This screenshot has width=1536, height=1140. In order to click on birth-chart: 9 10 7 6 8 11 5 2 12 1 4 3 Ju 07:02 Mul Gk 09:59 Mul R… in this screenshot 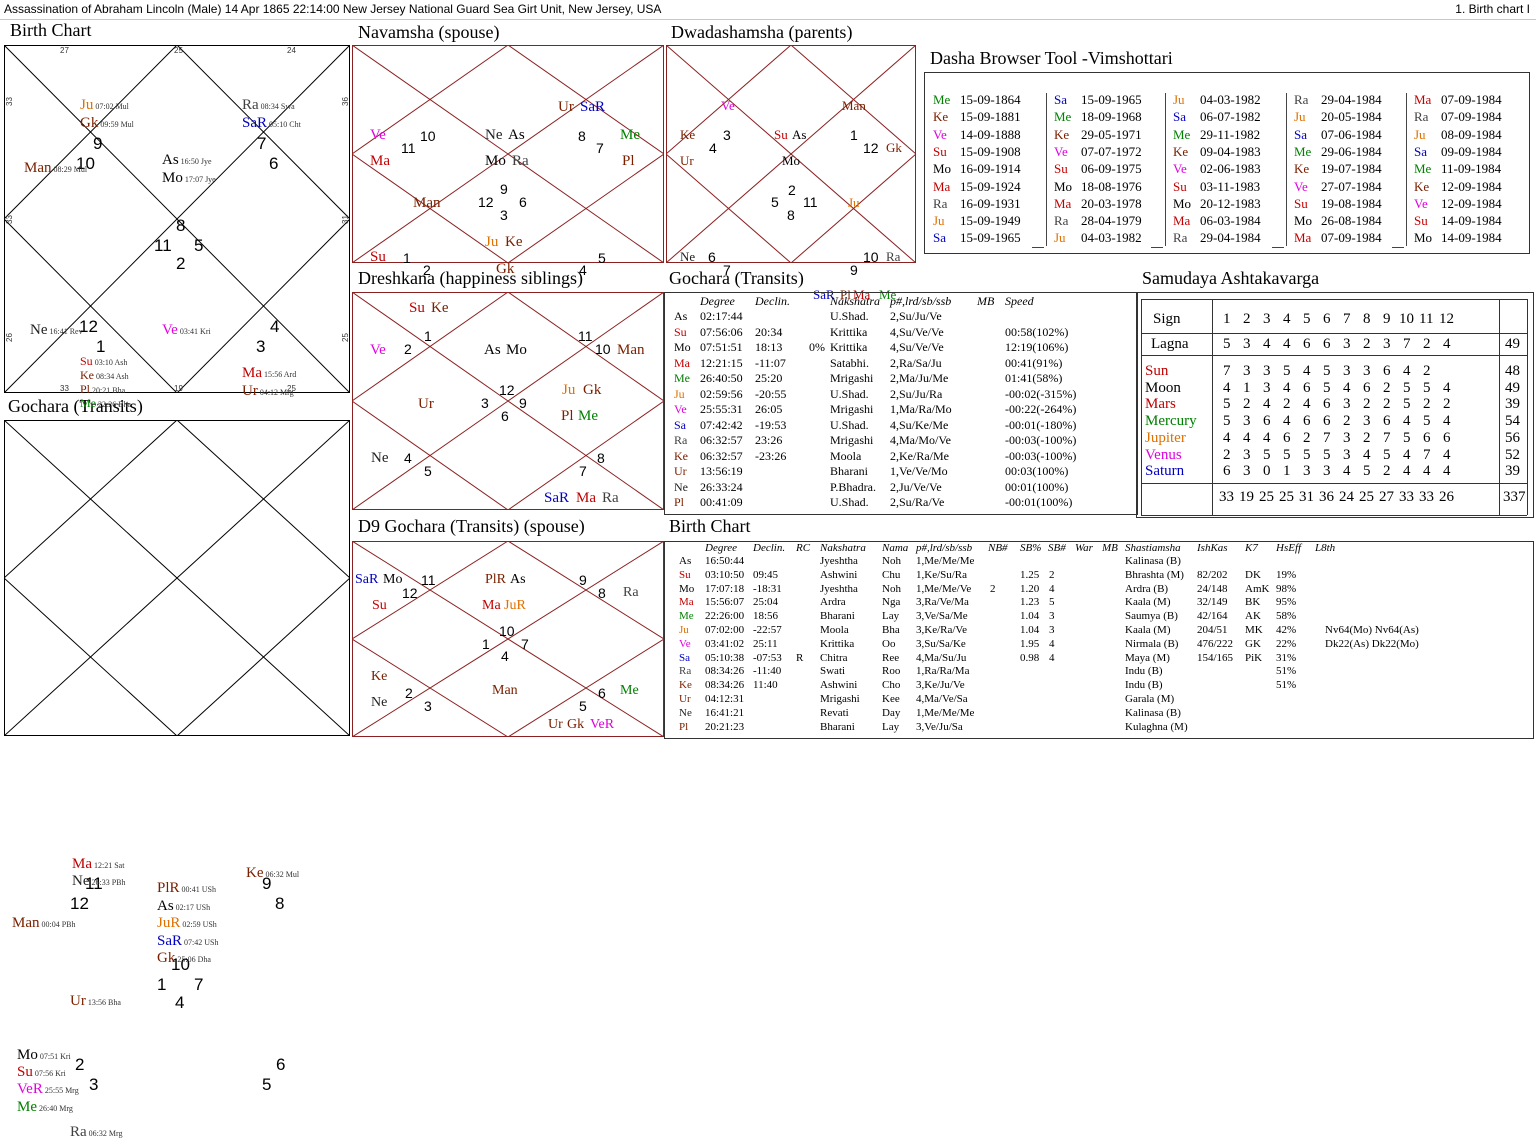, I will do `click(177, 227)`.